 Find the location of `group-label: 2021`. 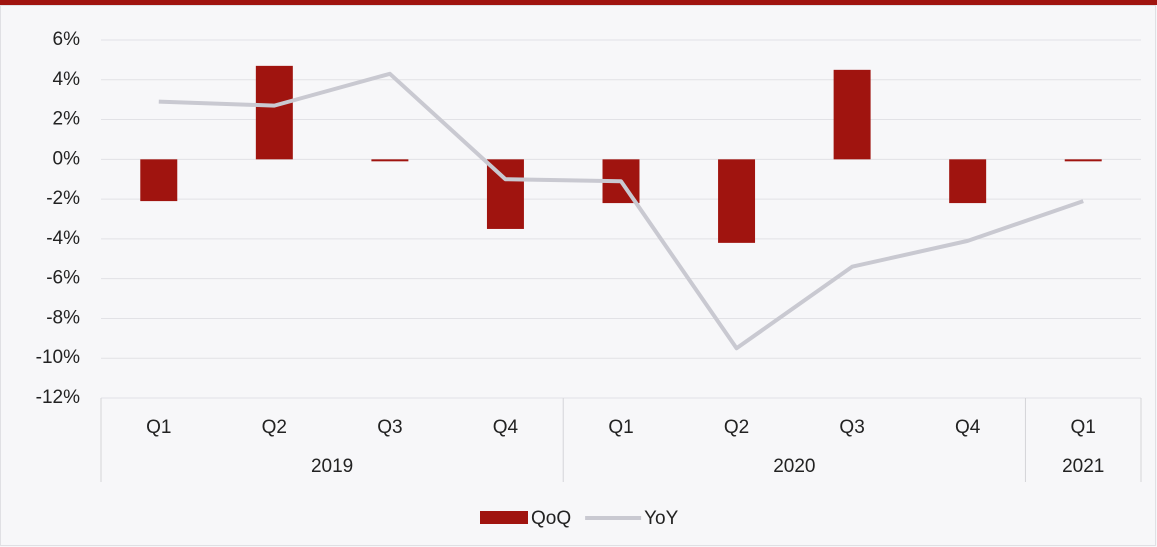

group-label: 2021 is located at coordinates (1083, 466).